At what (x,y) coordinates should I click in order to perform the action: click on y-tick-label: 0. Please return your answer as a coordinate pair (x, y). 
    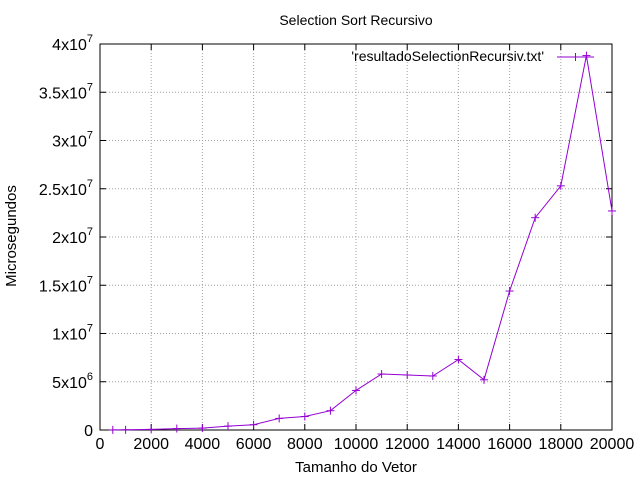
    Looking at the image, I should click on (88, 431).